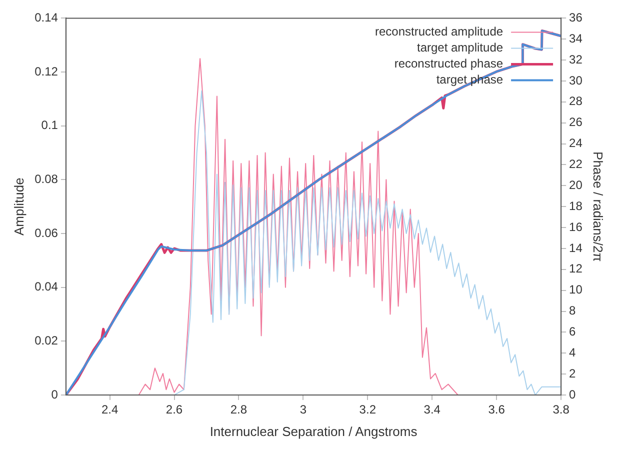  Describe the element at coordinates (576, 289) in the screenshot. I see `y2-tick-label: 10` at that location.